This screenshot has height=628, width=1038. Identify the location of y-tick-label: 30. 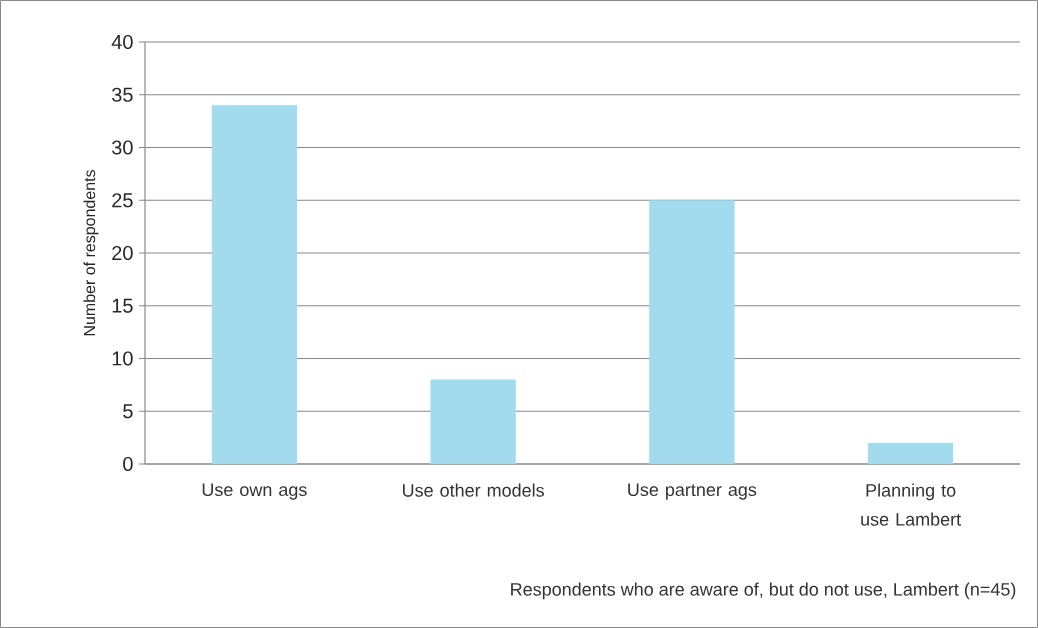
(122, 147).